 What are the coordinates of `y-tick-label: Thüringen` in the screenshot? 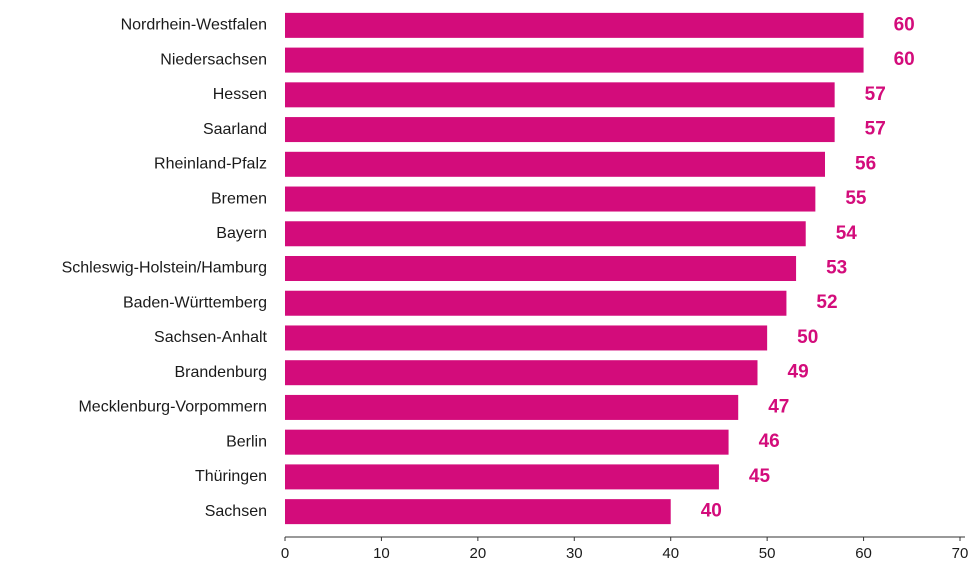 It's located at (231, 476).